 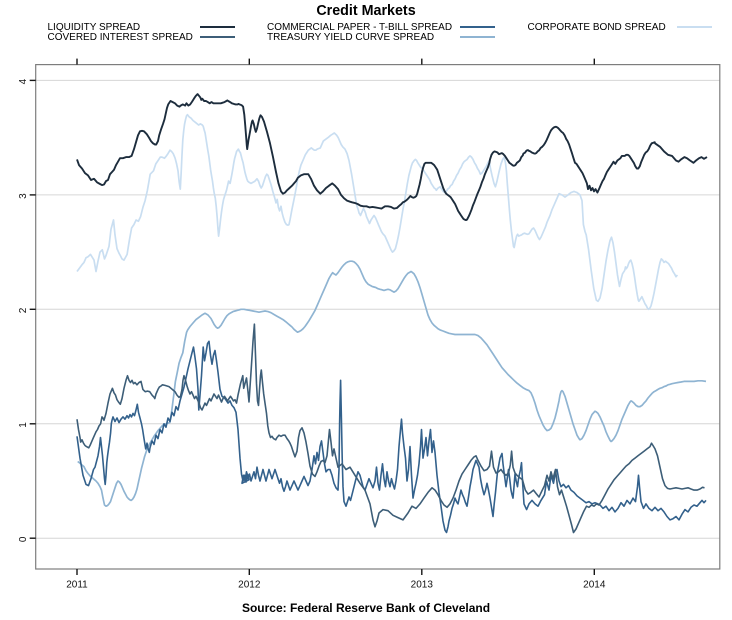 What do you see at coordinates (23, 196) in the screenshot?
I see `svg-text: 3` at bounding box center [23, 196].